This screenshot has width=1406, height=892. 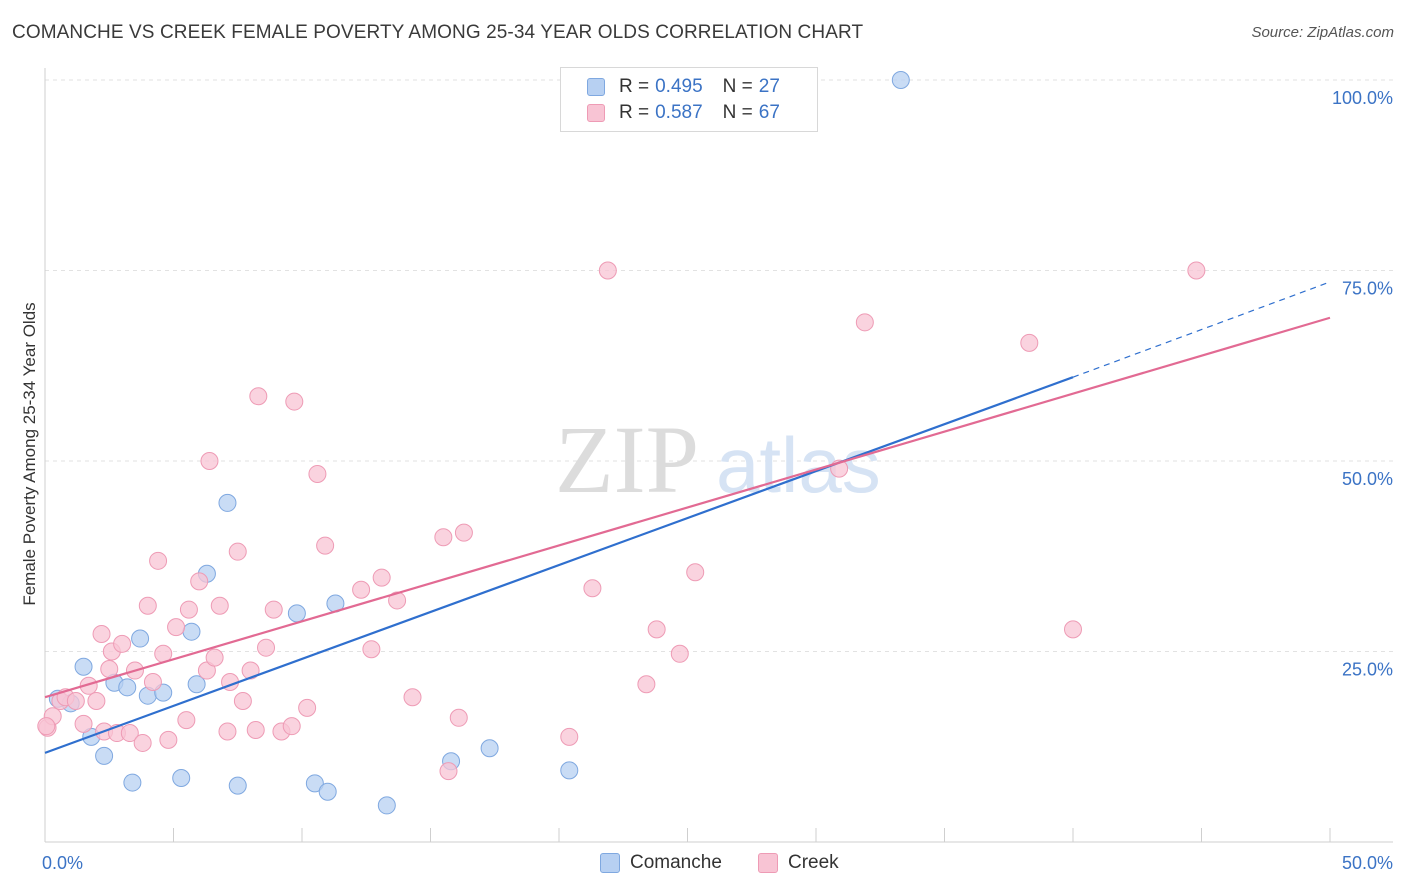 What do you see at coordinates (596, 113) in the screenshot?
I see `creek-swatch` at bounding box center [596, 113].